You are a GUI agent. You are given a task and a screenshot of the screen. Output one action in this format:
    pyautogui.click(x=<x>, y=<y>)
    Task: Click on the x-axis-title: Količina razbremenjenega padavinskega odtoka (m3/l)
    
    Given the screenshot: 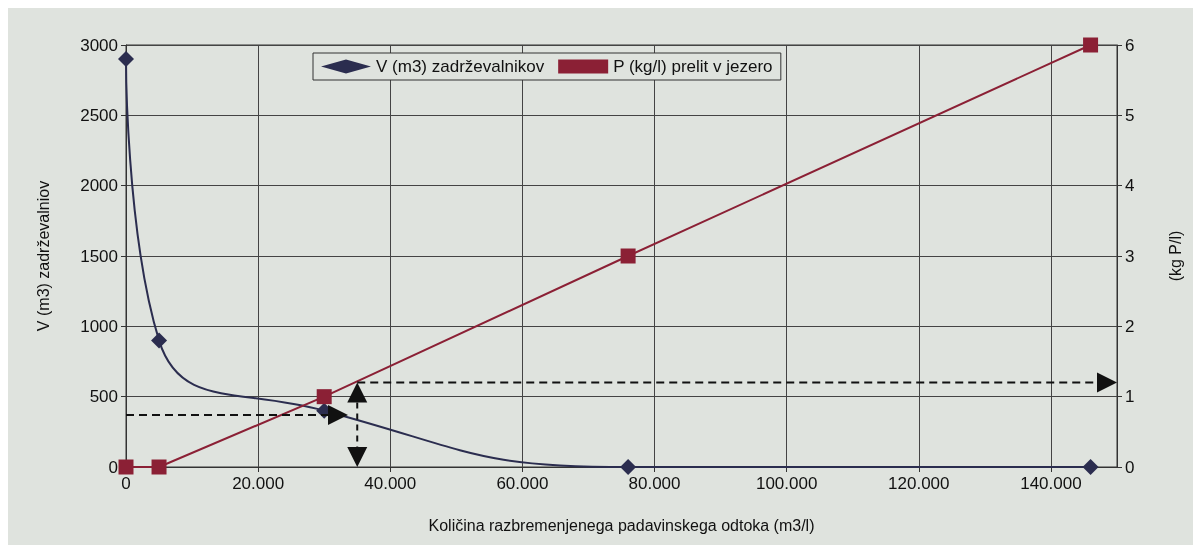 What is the action you would take?
    pyautogui.click(x=621, y=525)
    